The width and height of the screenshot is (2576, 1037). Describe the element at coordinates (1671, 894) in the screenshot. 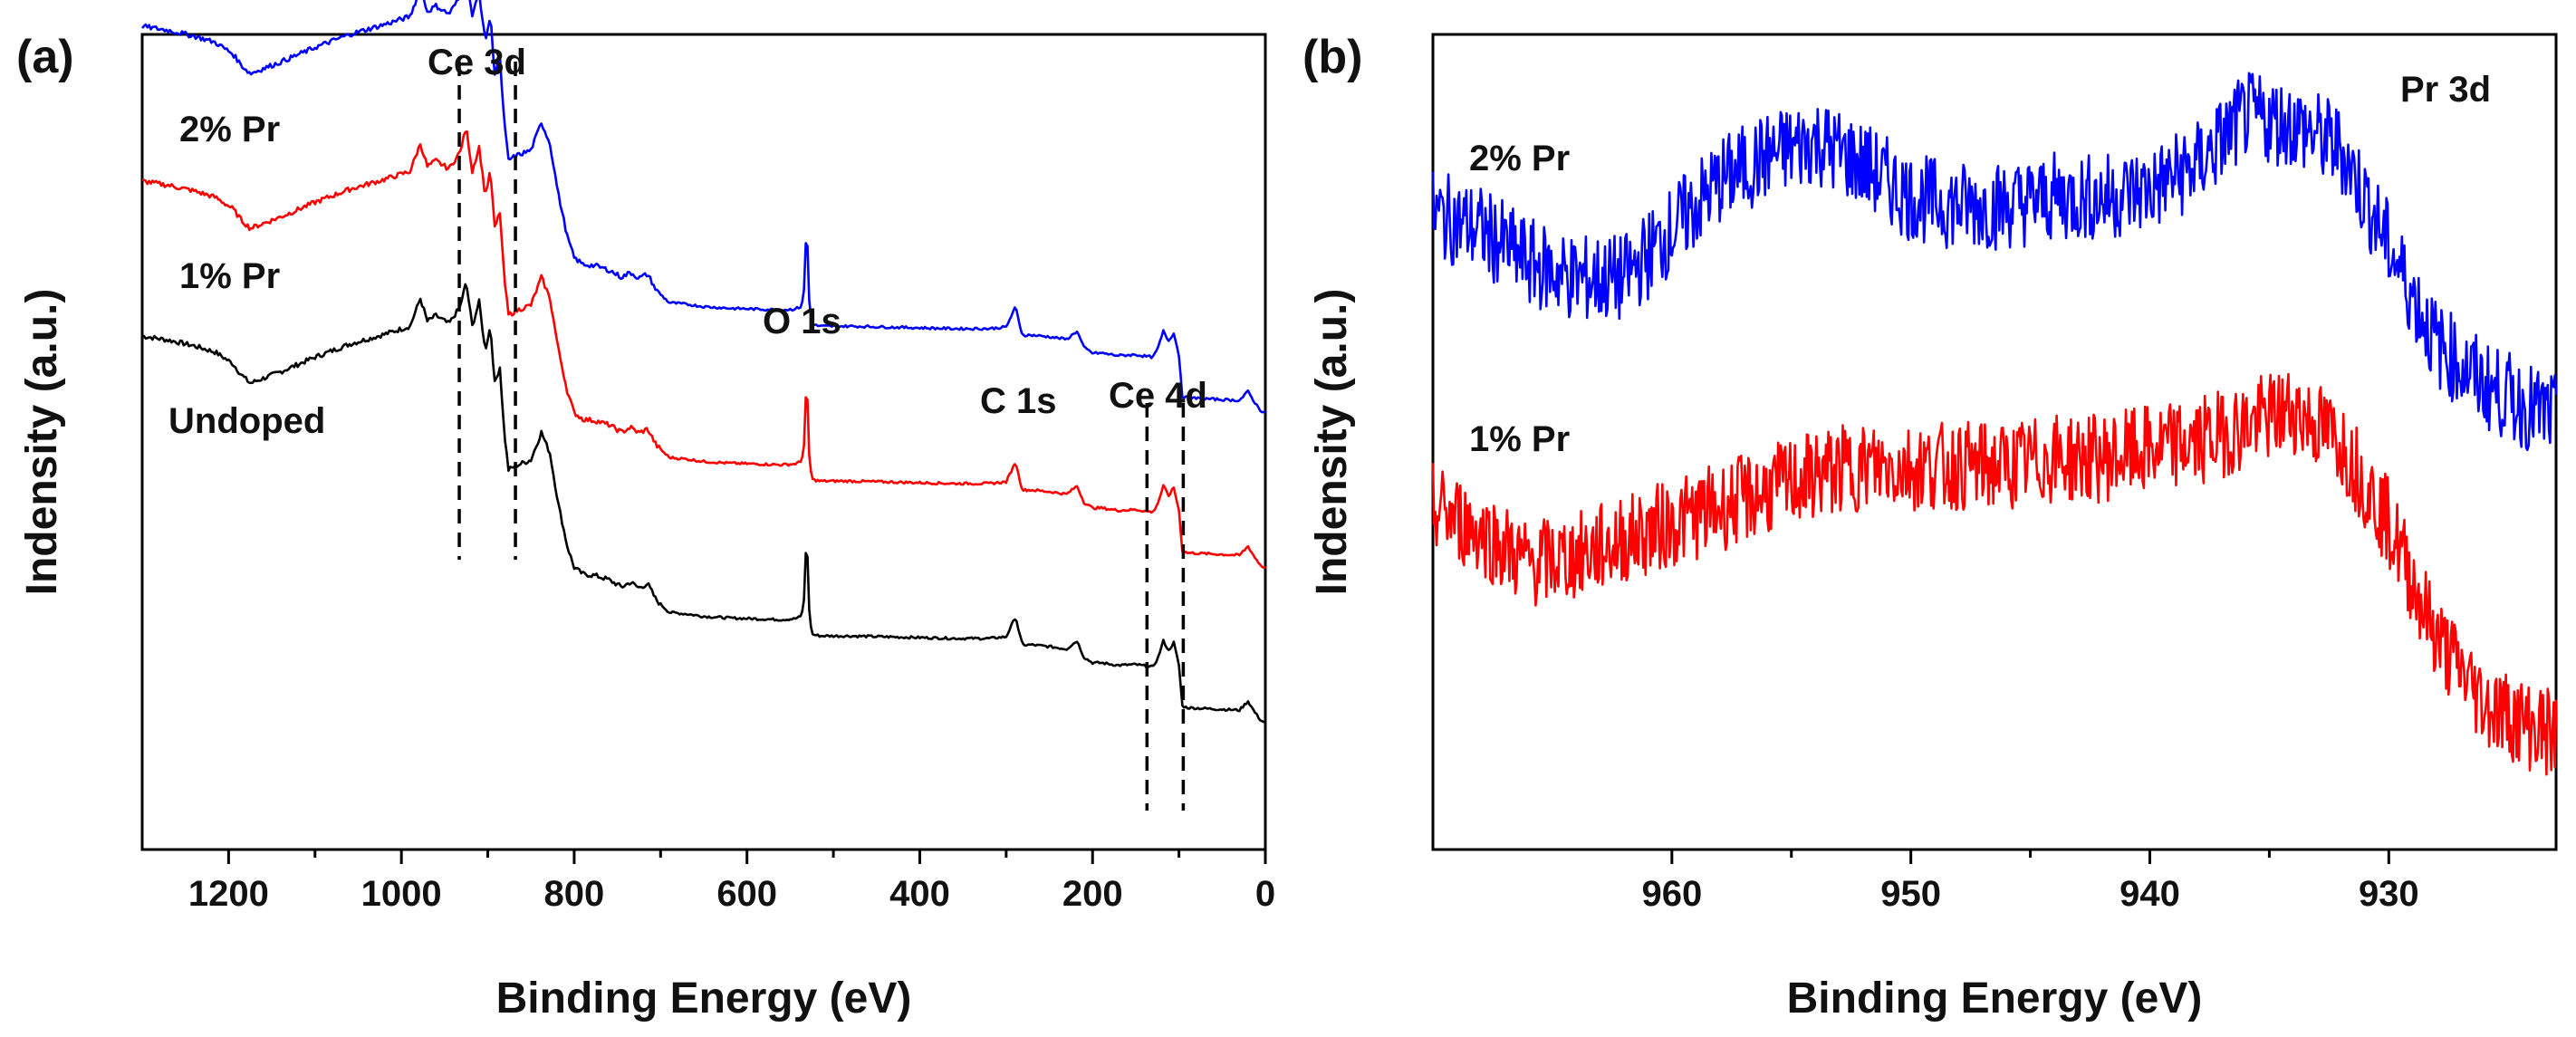

I see `panel-b-x-tick-label-960: 960` at that location.